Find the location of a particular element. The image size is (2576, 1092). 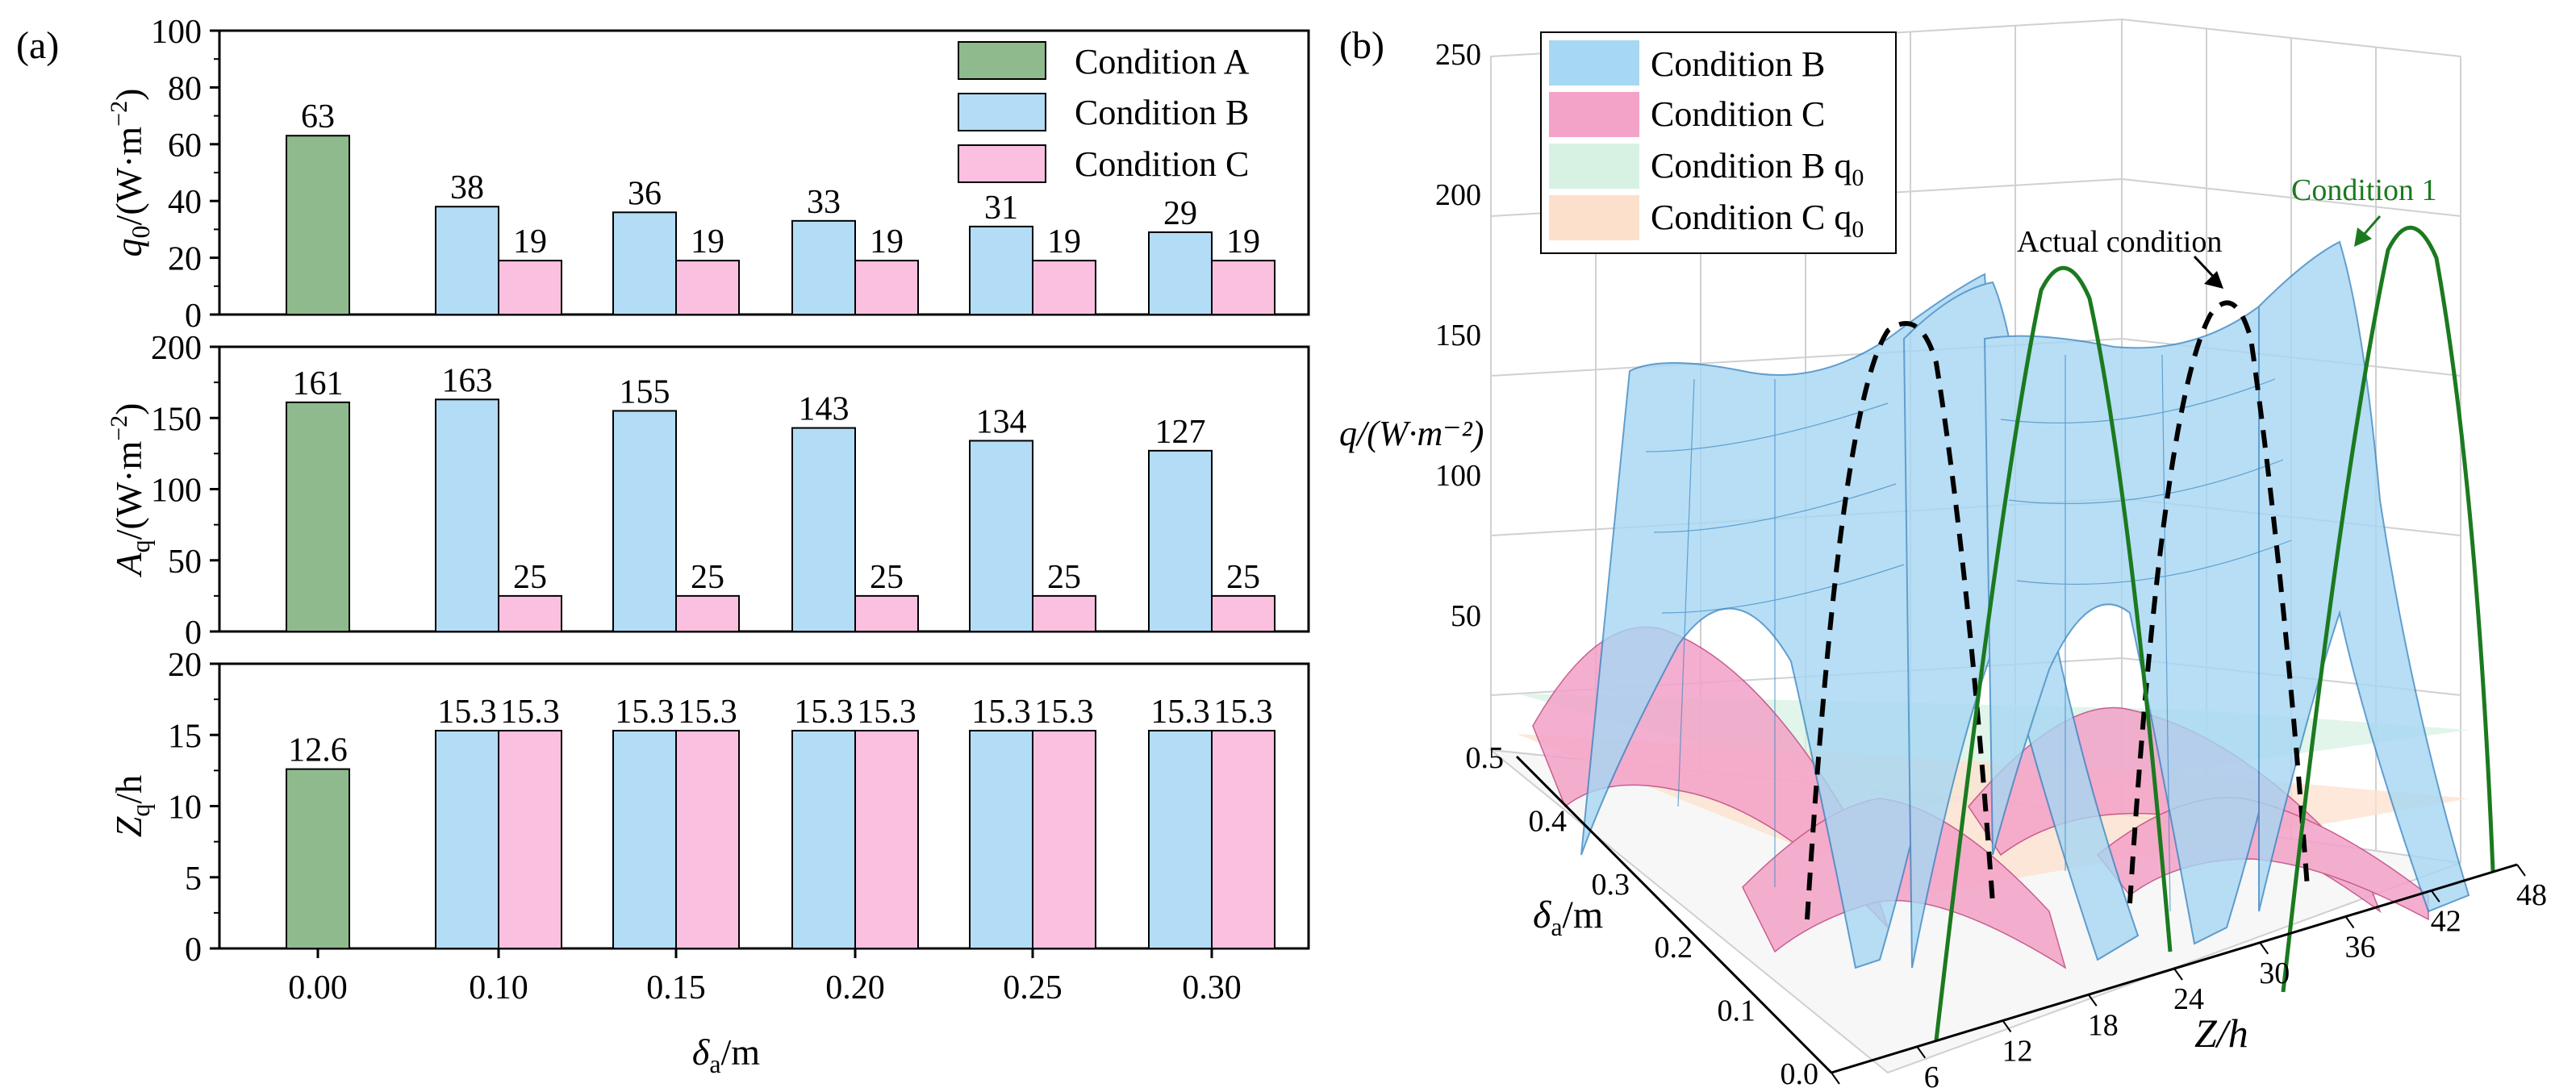

panel-b-label: (b) is located at coordinates (1361, 46).